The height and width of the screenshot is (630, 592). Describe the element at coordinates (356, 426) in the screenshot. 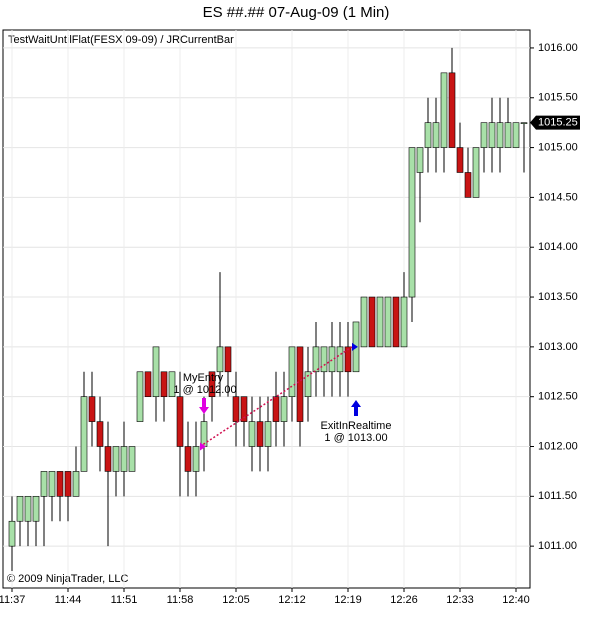

I see `trade-name: ExitInRealtime` at that location.